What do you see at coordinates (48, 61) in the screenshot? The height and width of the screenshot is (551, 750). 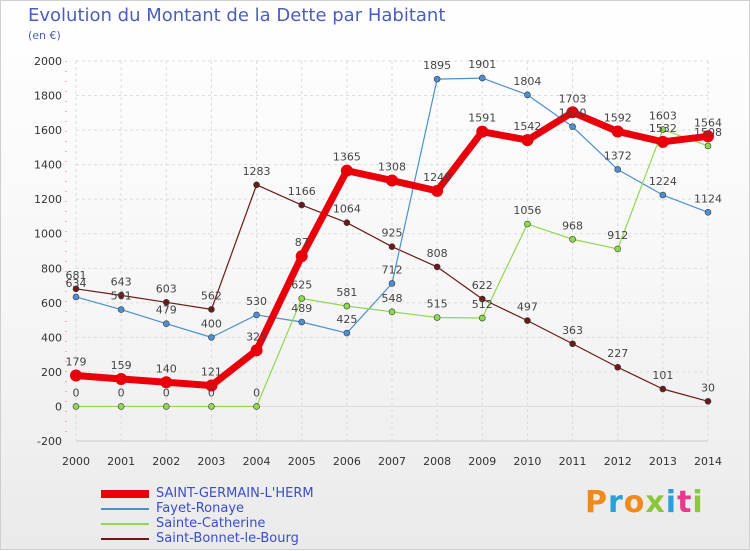 I see `y-tick-label: 2000` at bounding box center [48, 61].